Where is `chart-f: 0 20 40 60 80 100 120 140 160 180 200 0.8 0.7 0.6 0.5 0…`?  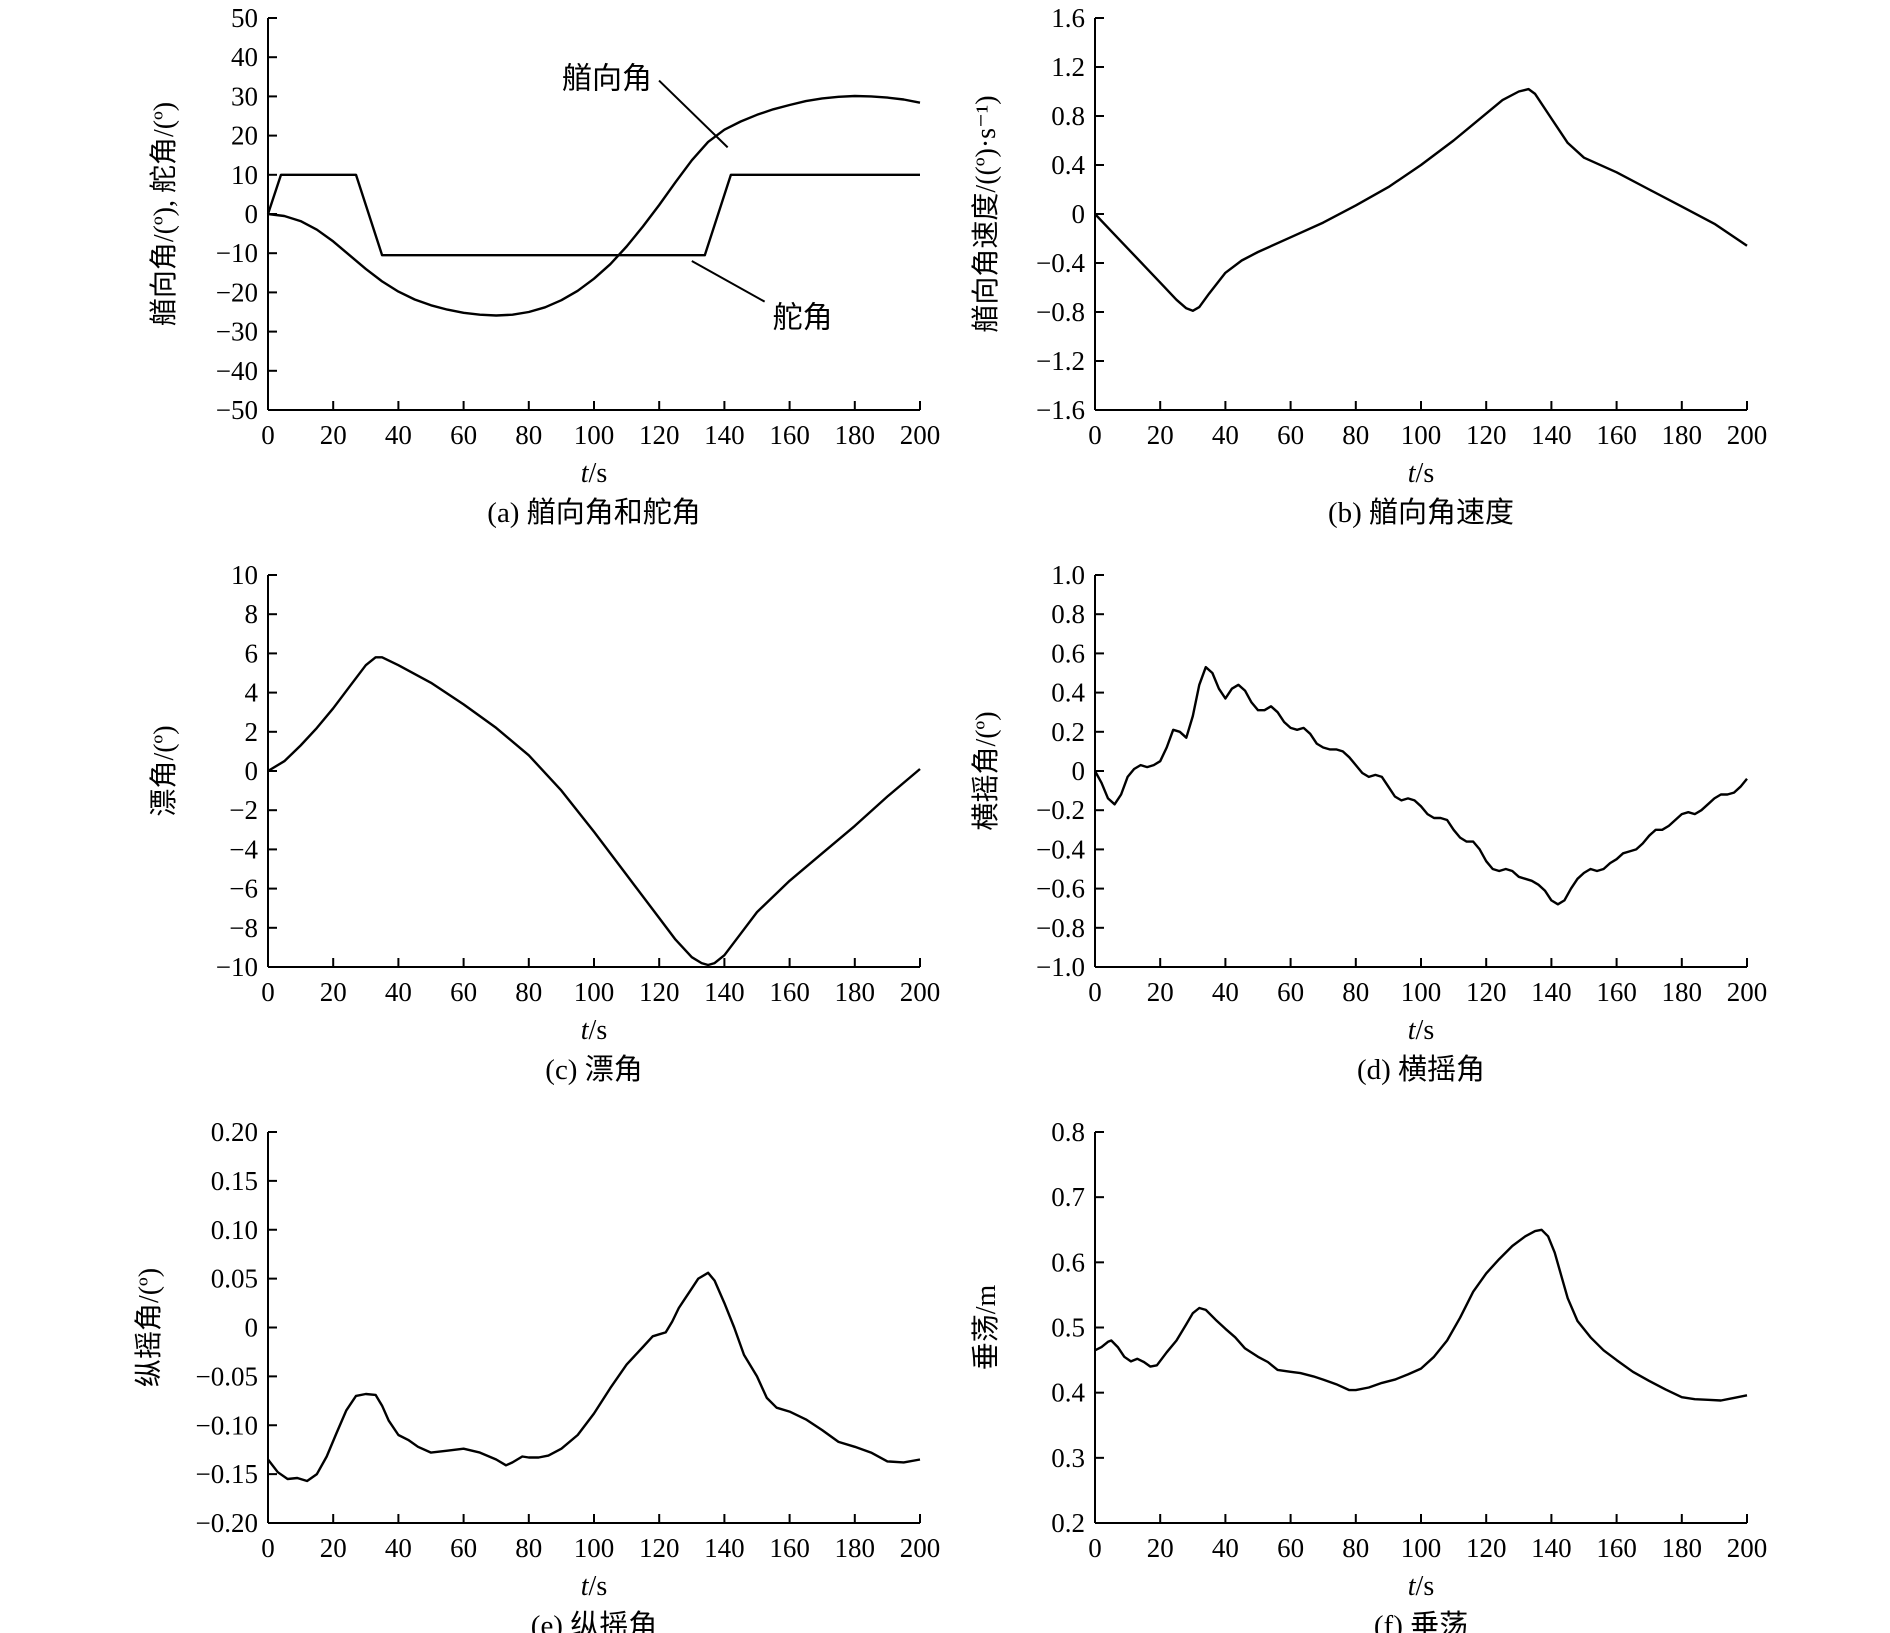 chart-f: 0 20 40 60 80 100 120 140 160 180 200 0.8 0.7 0.6 0.5 0… is located at coordinates (1368, 1375).